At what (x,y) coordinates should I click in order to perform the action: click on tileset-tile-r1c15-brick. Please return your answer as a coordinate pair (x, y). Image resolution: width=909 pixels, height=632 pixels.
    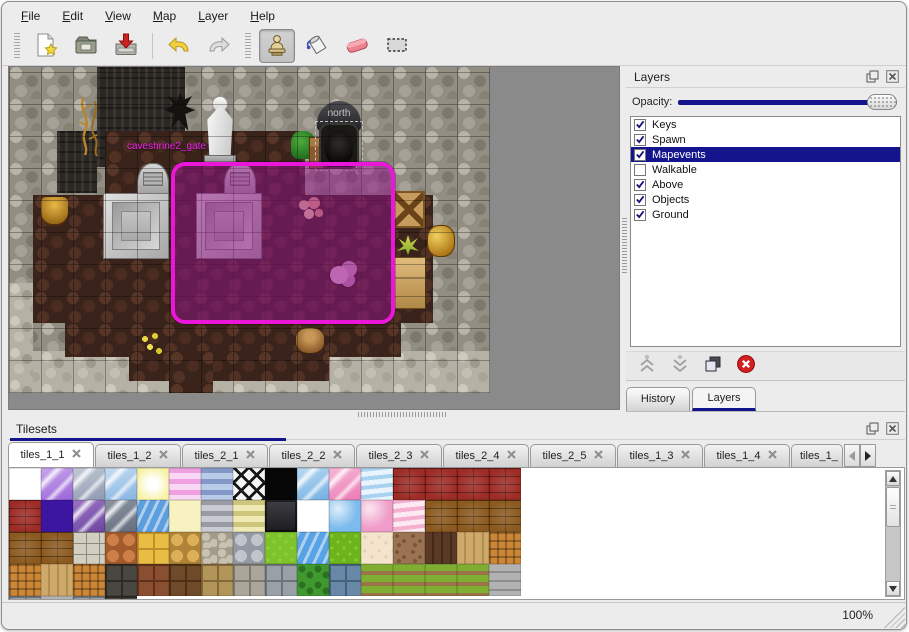
    Looking at the image, I should click on (25, 548).